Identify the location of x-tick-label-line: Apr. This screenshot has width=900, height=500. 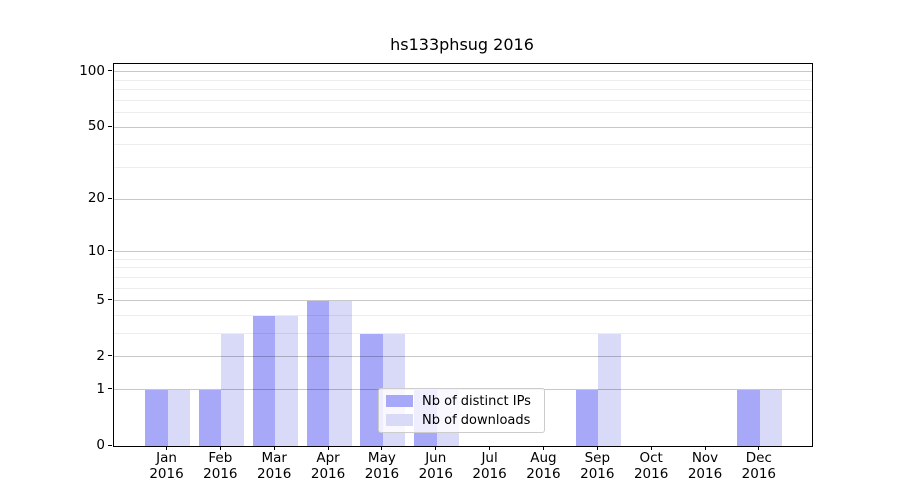
(328, 458).